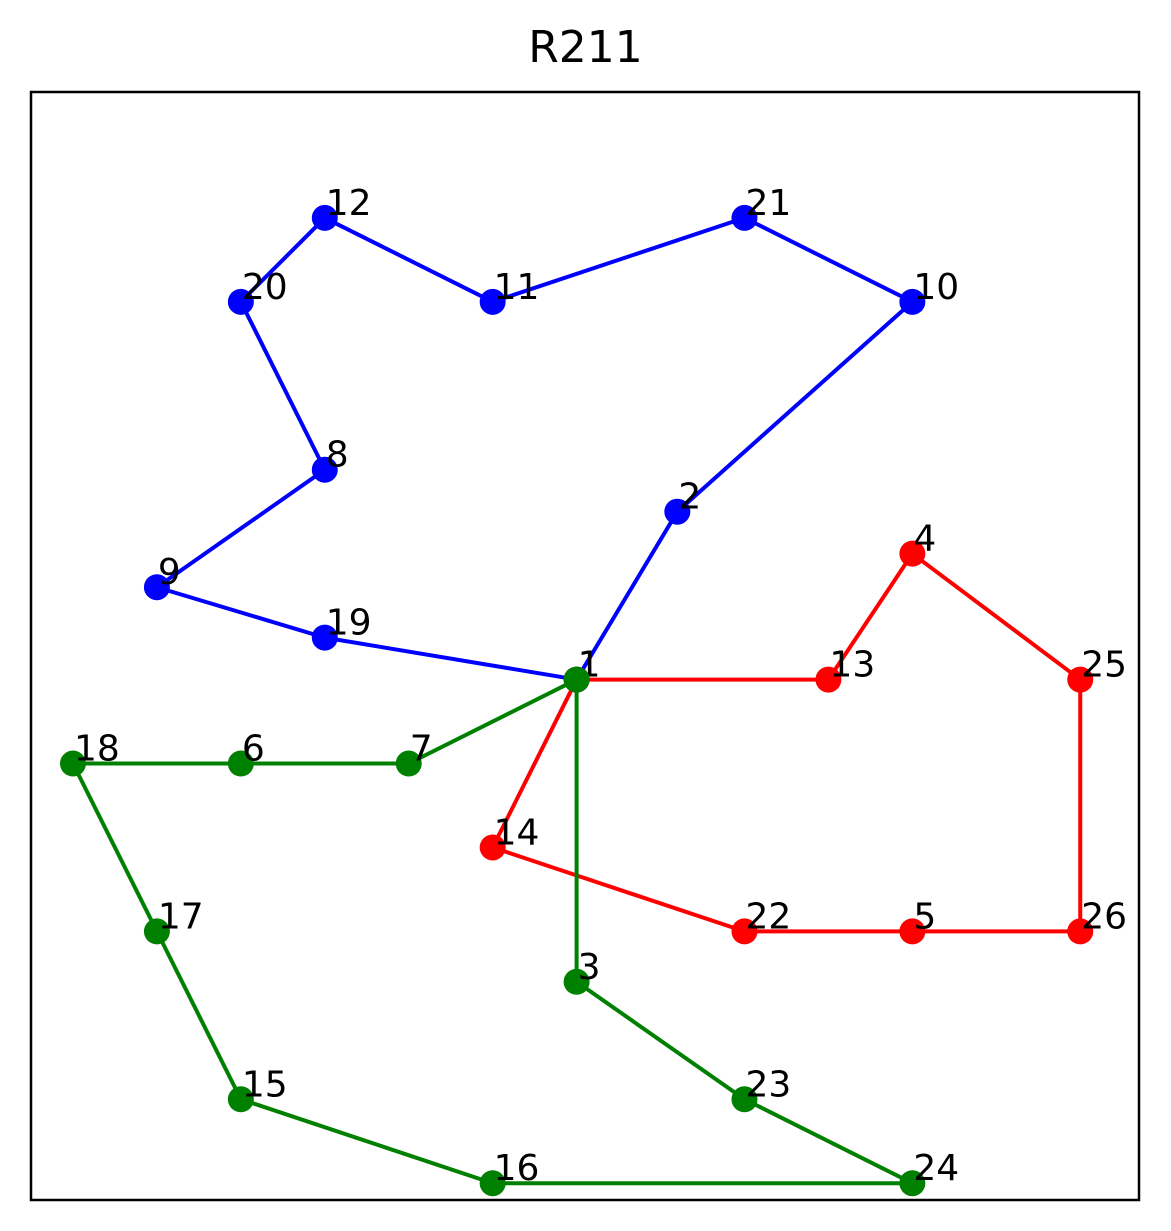 Image resolution: width=1171 pixels, height=1231 pixels. I want to click on node-label-2: 2, so click(689, 497).